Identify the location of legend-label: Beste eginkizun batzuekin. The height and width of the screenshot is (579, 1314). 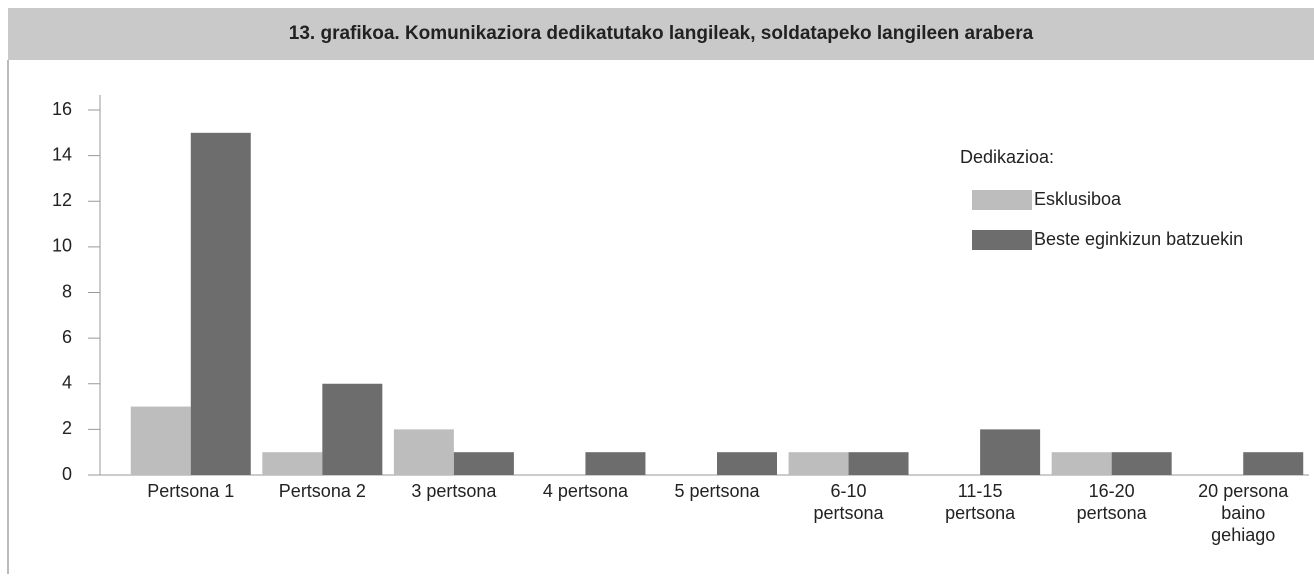
(1138, 239).